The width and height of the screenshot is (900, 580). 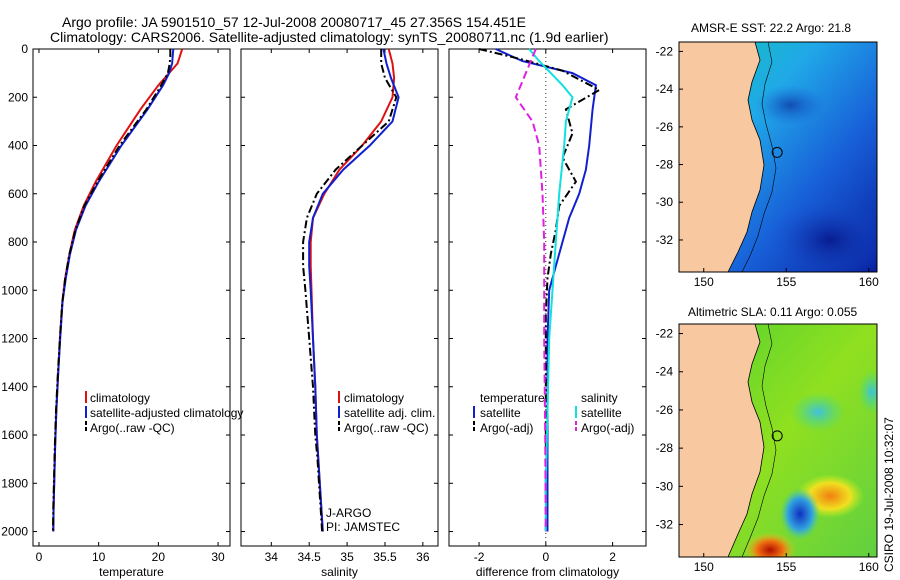 I want to click on legend-satellite-adj: satellite adj. clim., so click(x=389, y=413).